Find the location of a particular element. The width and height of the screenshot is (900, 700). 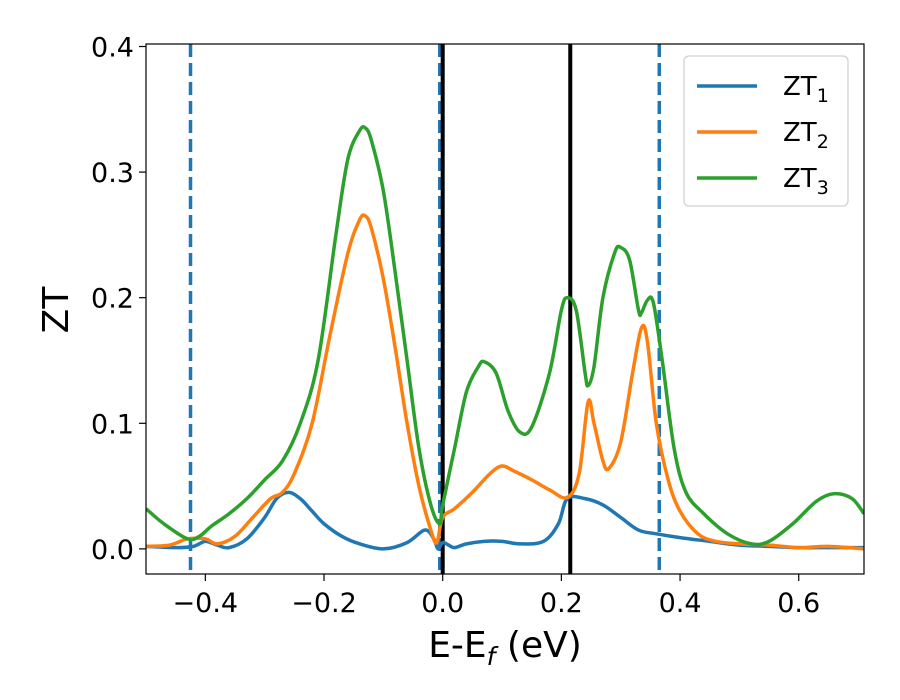

x-tick-label: 0.4 is located at coordinates (680, 603).